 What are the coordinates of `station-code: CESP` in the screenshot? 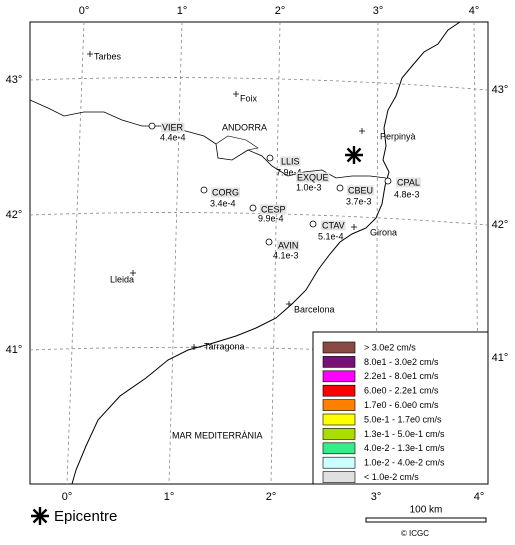 It's located at (273, 209).